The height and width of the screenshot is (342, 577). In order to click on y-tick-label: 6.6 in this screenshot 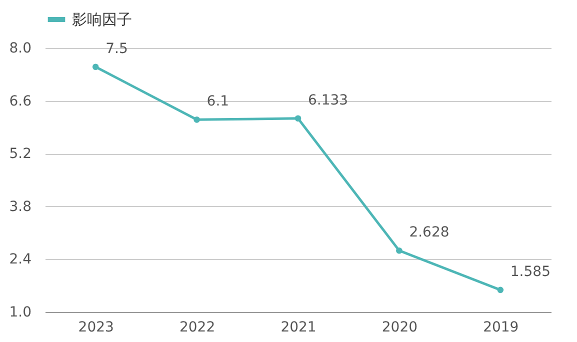, I will do `click(20, 101)`.